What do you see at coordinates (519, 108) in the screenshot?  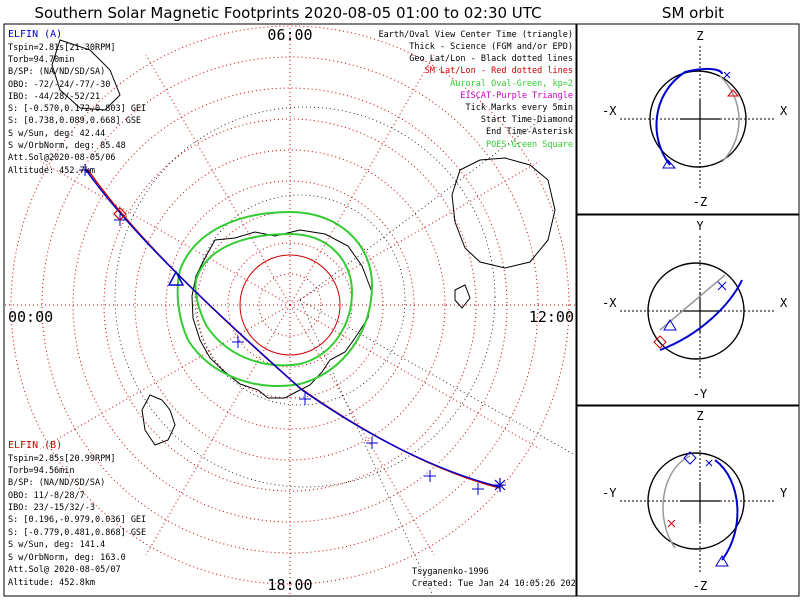 I see `legend-item: Tick Marks every 5min` at bounding box center [519, 108].